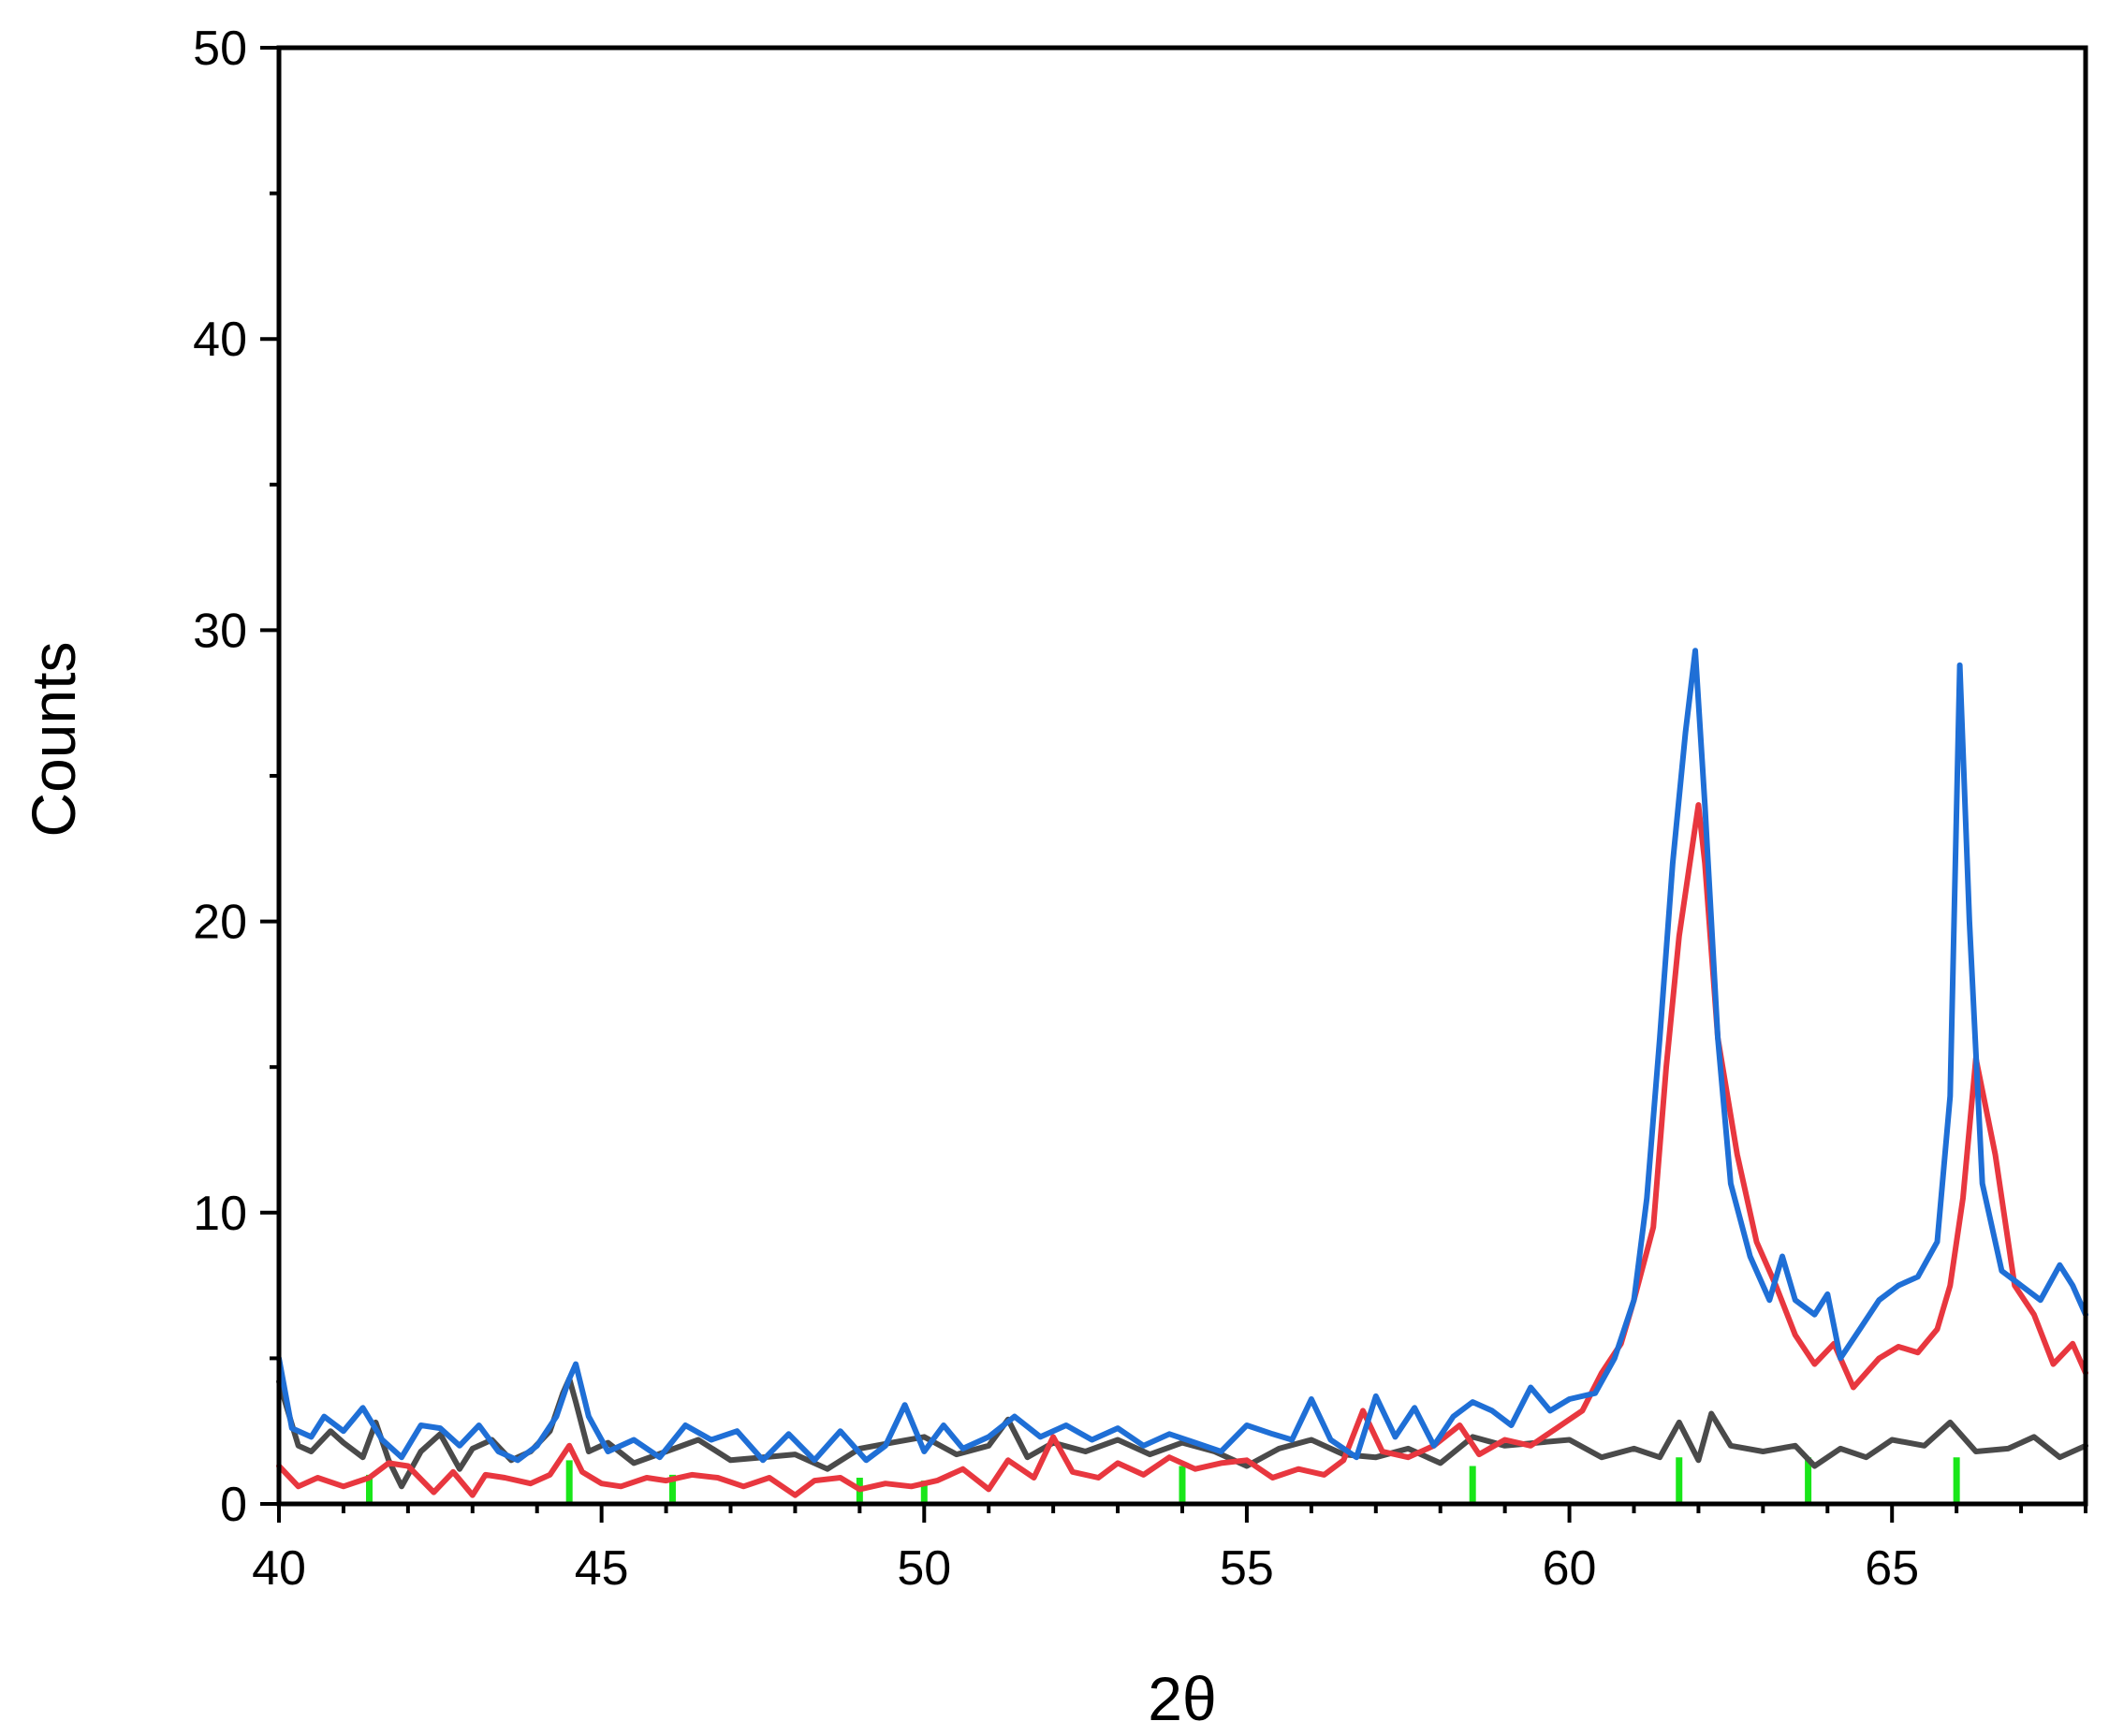 This screenshot has width=2109, height=1736. I want to click on x-tick-label: 50, so click(924, 1569).